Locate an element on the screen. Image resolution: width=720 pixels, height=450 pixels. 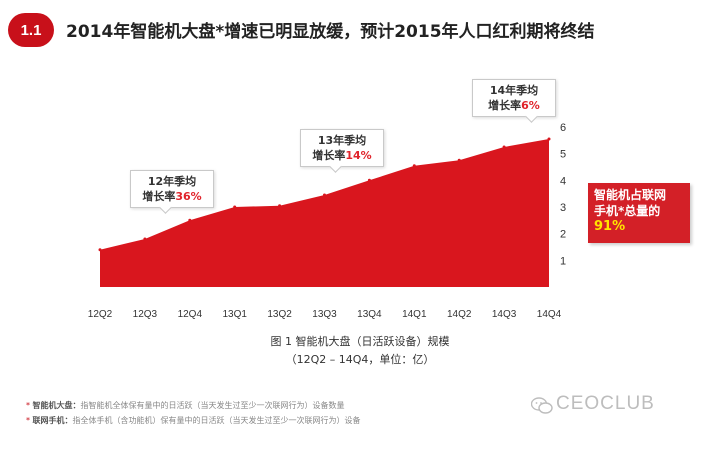
callout-2012-rate: 36% is located at coordinates (188, 196).